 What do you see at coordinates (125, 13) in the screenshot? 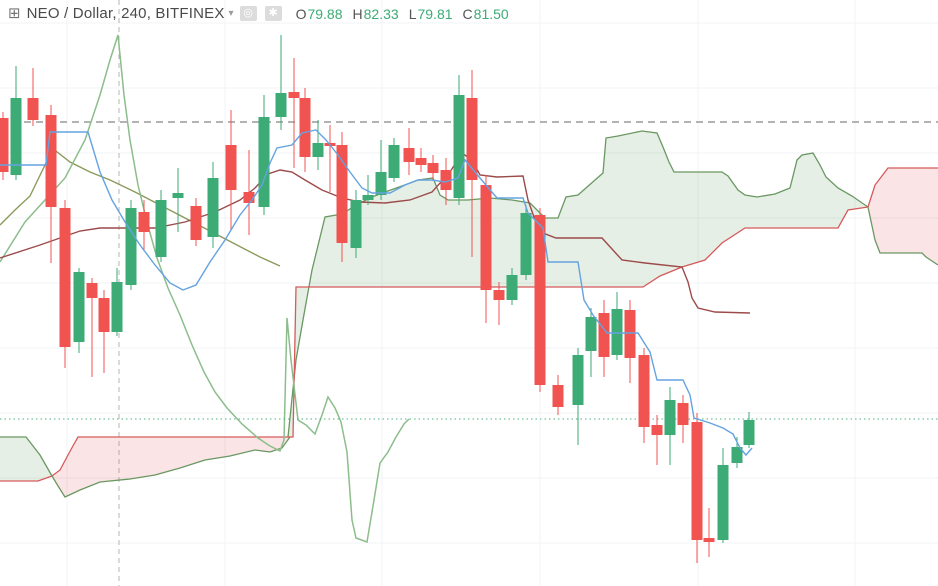
I see `symbol-title: NEO / Dollar, 240, BITFINEX` at bounding box center [125, 13].